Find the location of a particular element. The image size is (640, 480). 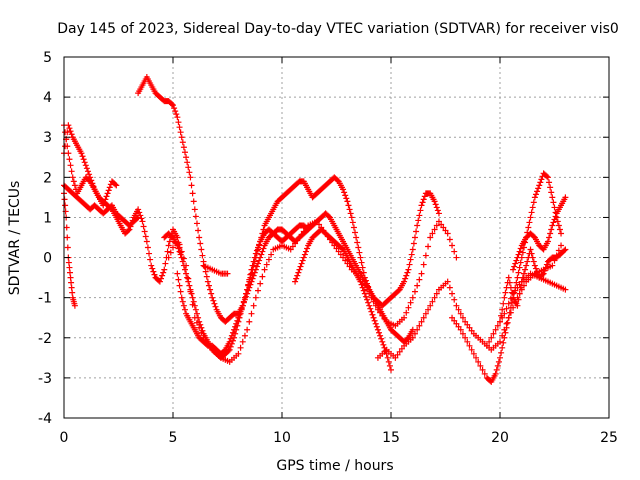

y-tick-label: -4 is located at coordinates (45, 419).